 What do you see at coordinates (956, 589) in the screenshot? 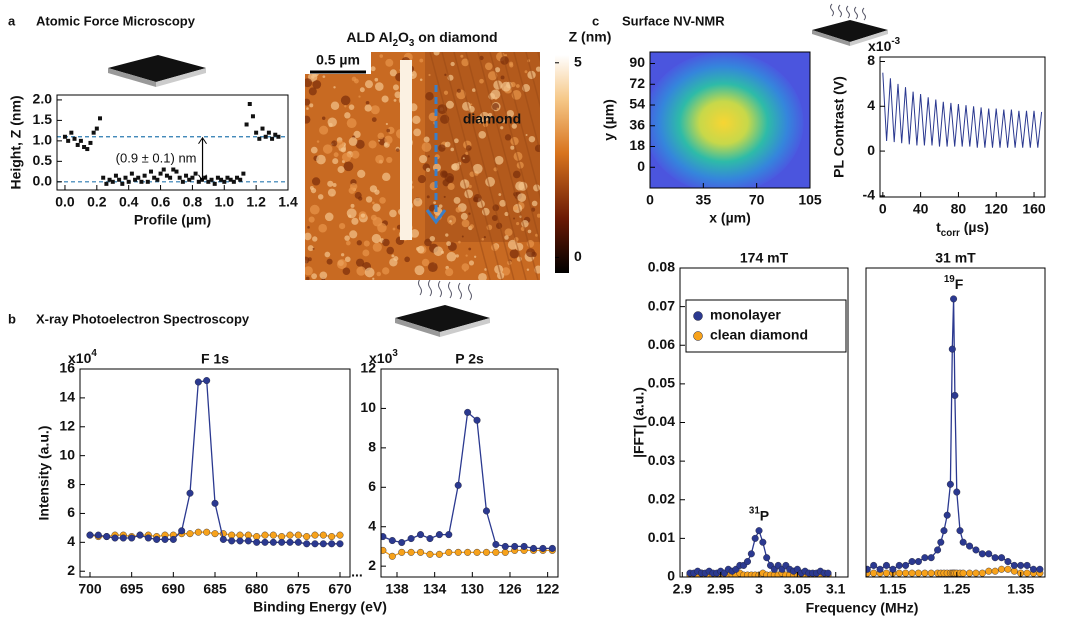
I see `x-tick-label: 1.25` at bounding box center [956, 589].